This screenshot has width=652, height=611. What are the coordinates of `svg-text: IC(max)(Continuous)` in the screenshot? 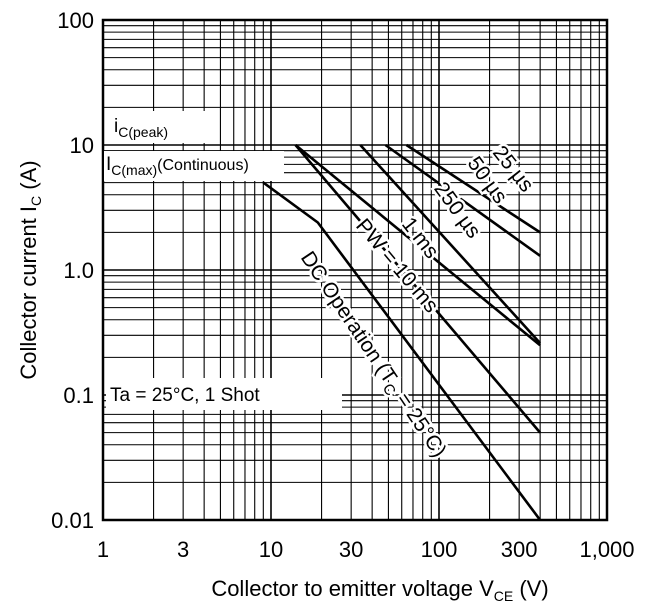 It's located at (177, 166).